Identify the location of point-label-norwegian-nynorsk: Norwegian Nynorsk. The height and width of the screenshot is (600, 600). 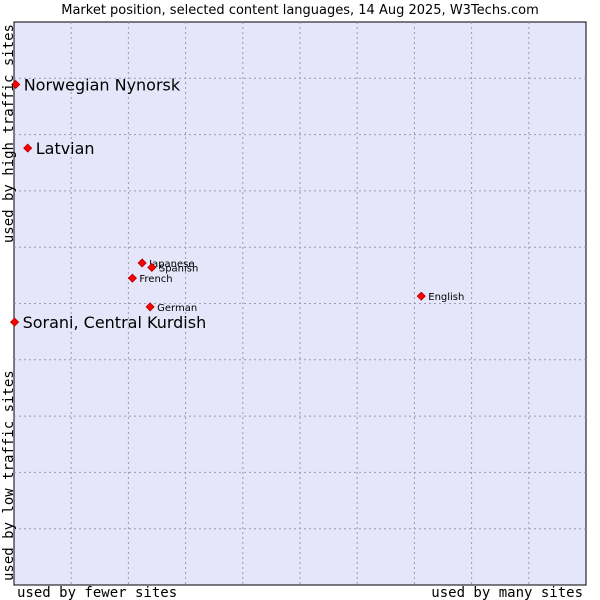
(102, 84).